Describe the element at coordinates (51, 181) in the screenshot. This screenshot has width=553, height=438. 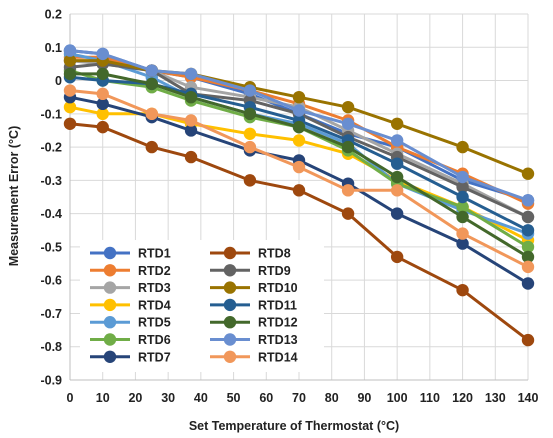
I see `y-tick-label: -0.3` at that location.